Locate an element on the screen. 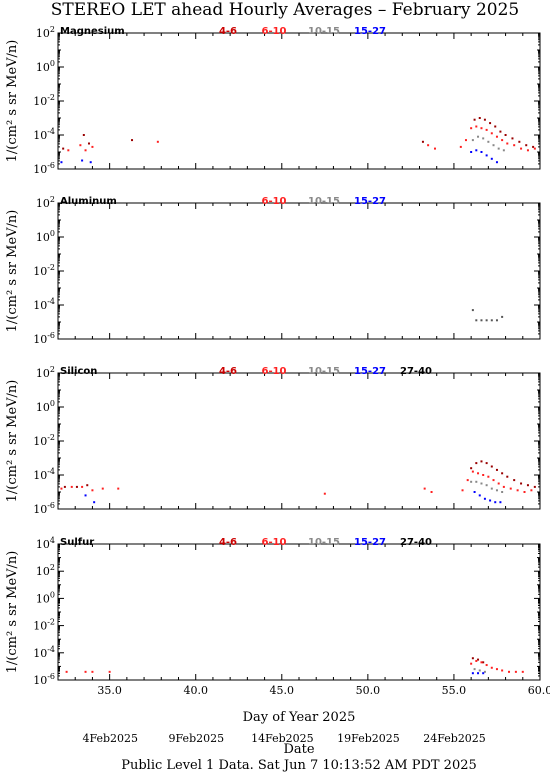 This screenshot has width=550, height=773. y-axis-label: 1/(cm² s sr MeV/n) is located at coordinates (12, 101).